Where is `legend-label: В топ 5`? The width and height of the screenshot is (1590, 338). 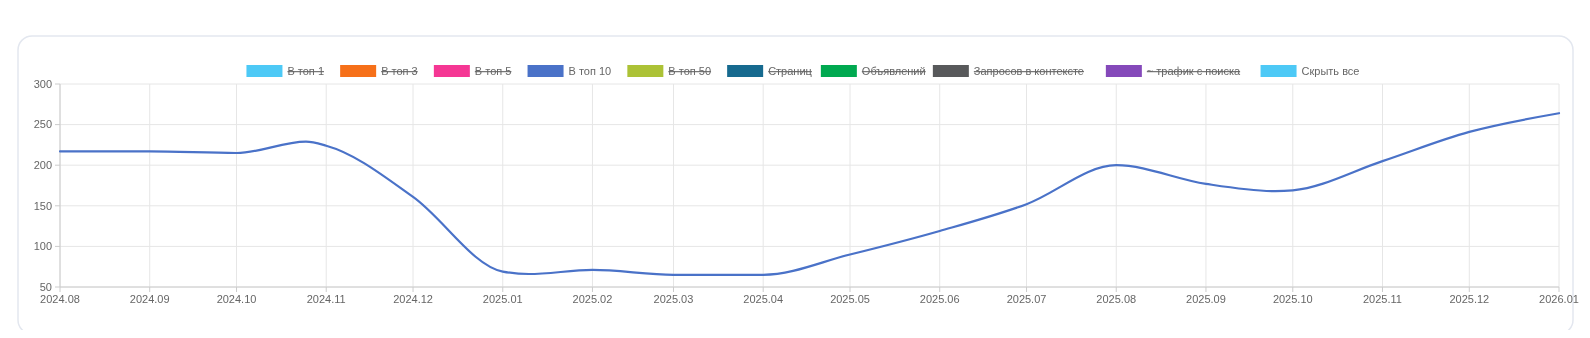 legend-label: В топ 5 is located at coordinates (493, 71).